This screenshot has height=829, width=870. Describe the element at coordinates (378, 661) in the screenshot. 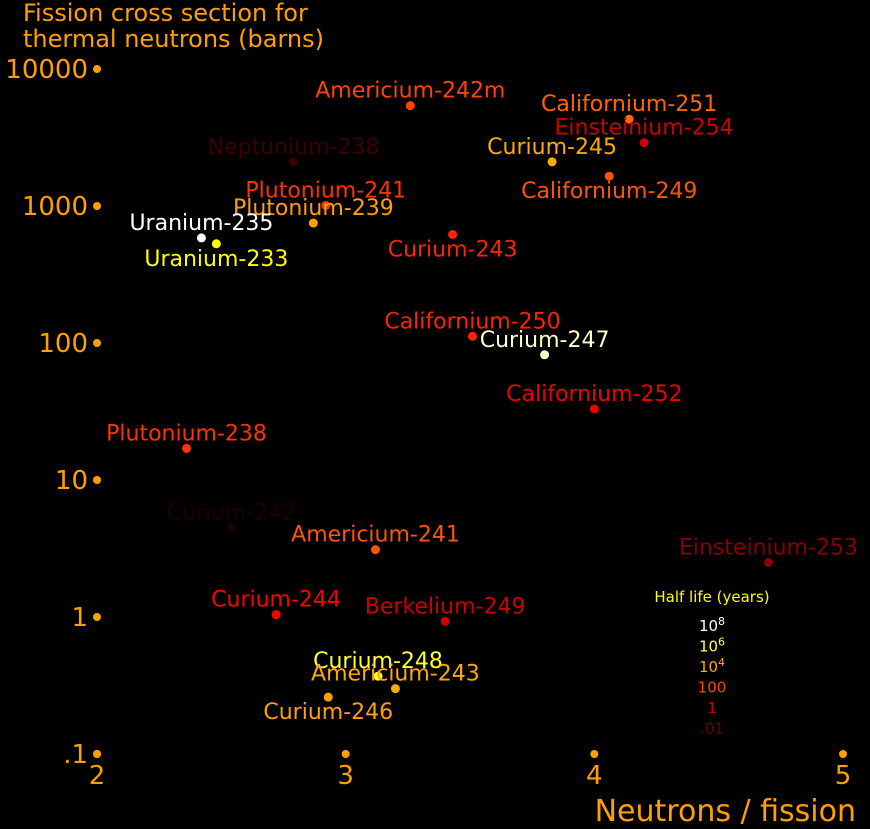

I see `point-label: Curium-248` at that location.